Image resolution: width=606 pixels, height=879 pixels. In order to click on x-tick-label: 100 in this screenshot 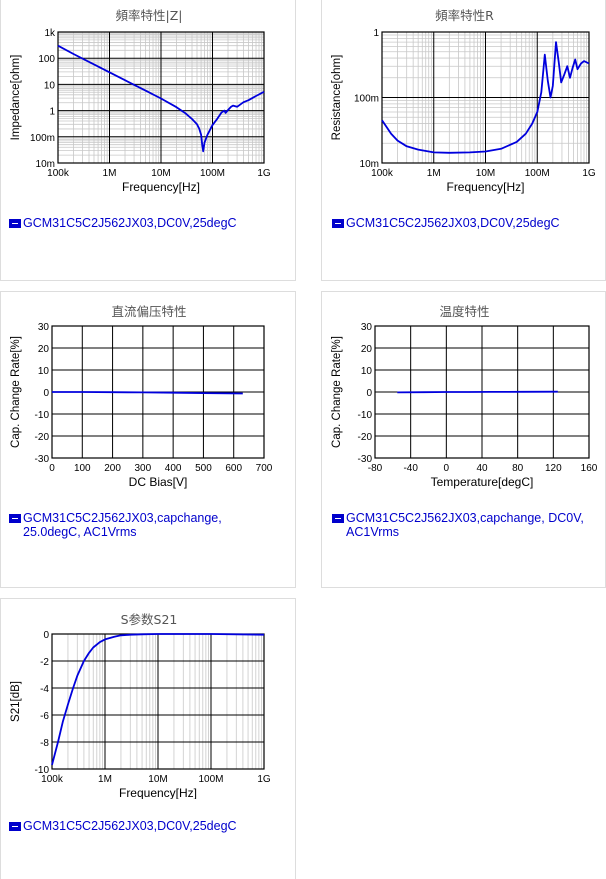, I will do `click(82, 468)`.